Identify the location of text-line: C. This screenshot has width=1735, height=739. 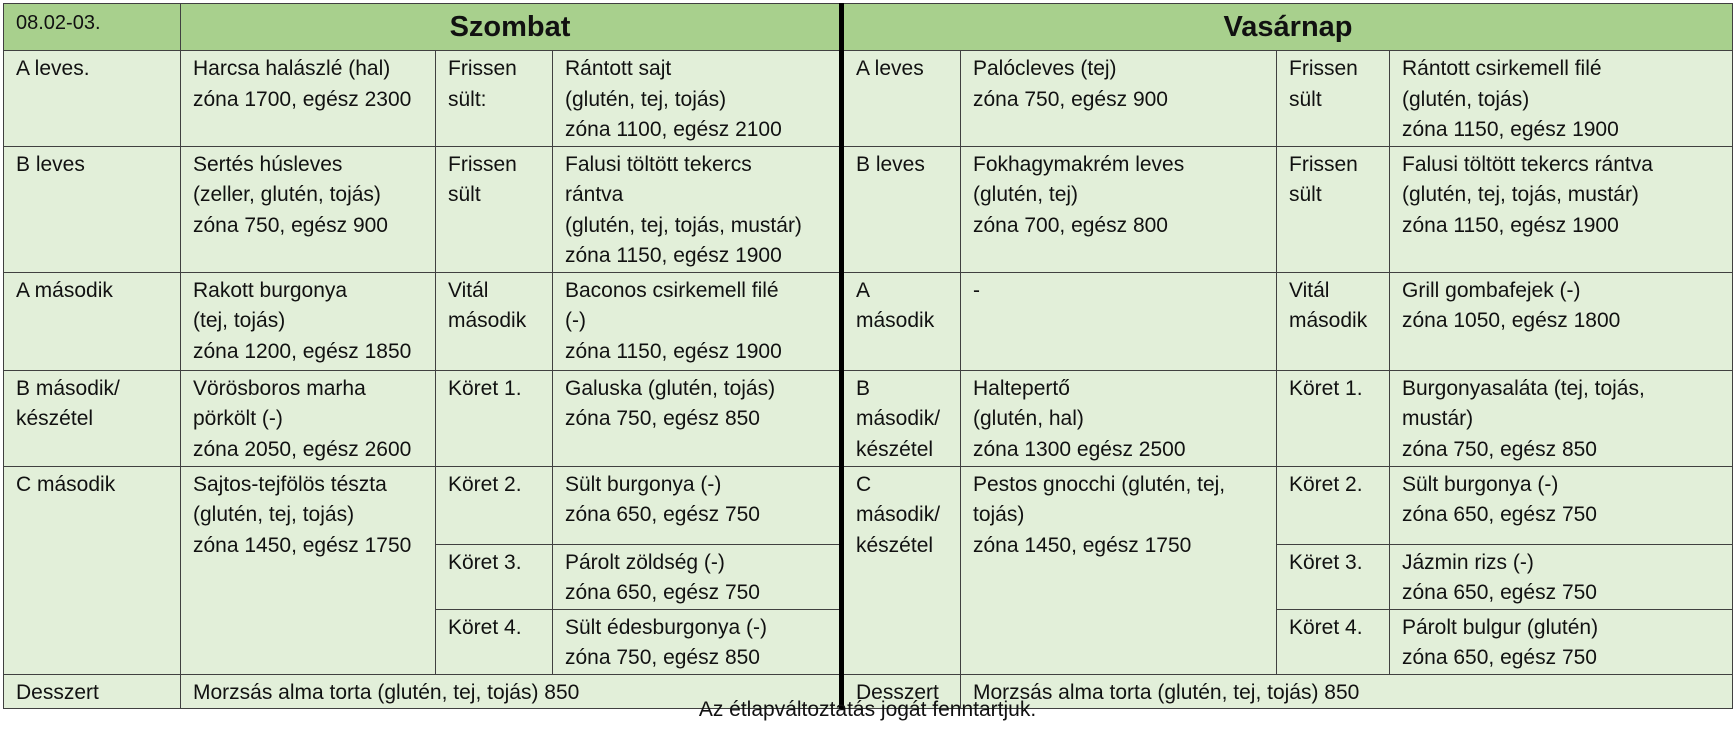
(864, 484).